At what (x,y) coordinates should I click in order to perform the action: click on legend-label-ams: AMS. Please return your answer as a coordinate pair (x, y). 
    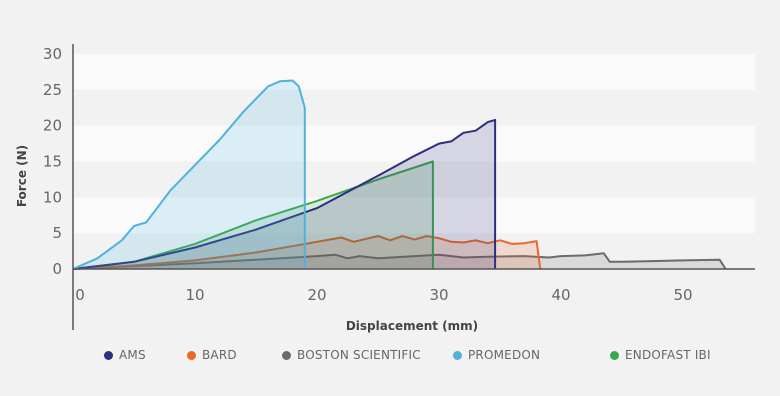
    Looking at the image, I should click on (132, 355).